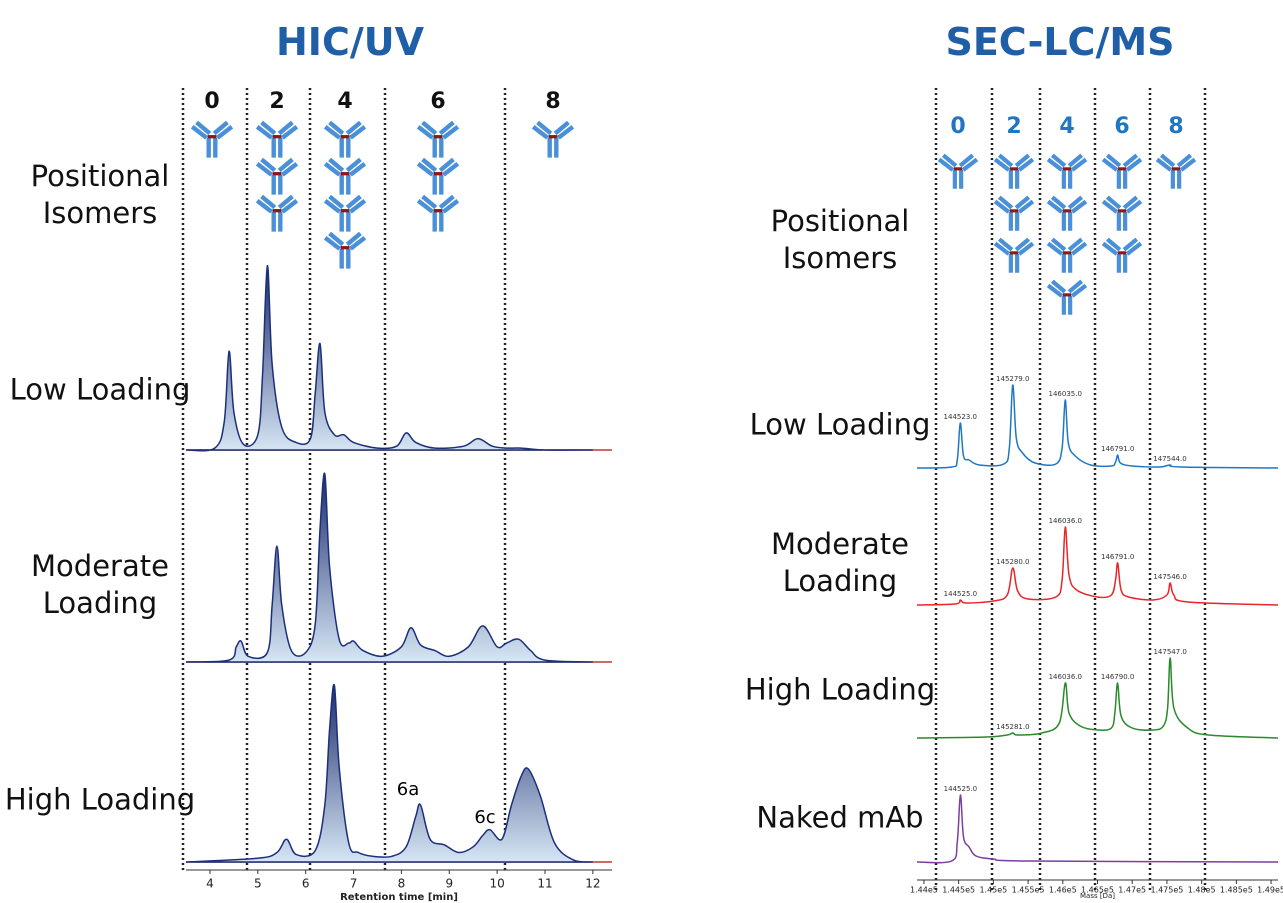 This screenshot has width=1283, height=903. Describe the element at coordinates (1066, 126) in the screenshot. I see `column-label: 4` at that location.